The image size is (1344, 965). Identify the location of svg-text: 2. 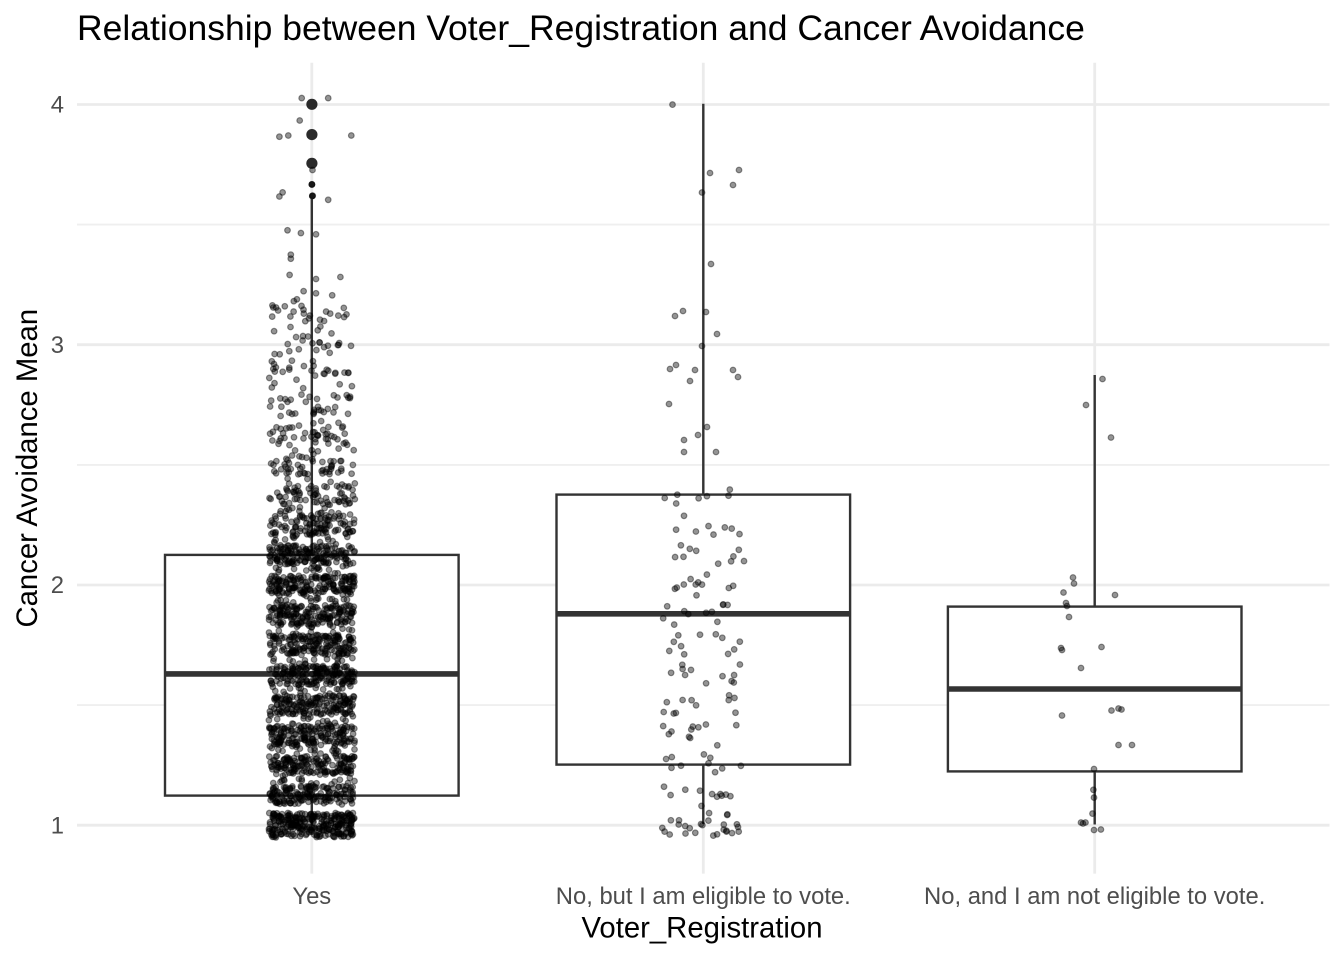
(57, 585).